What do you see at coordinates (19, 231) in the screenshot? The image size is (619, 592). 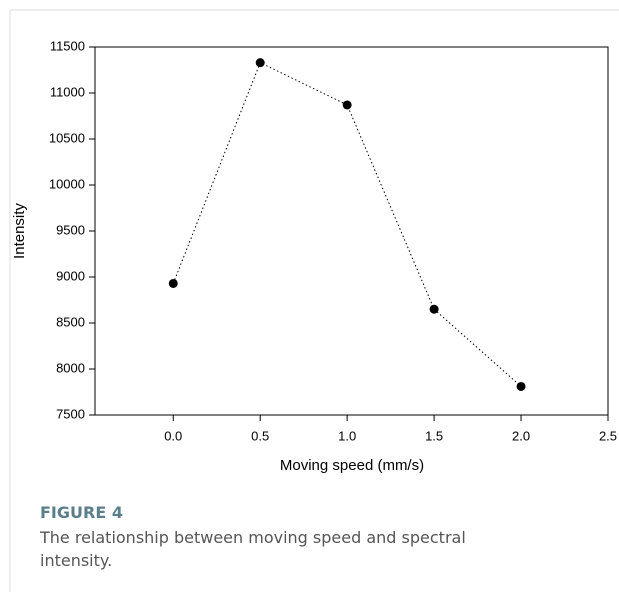 I see `y-axis-label: Intensity` at bounding box center [19, 231].